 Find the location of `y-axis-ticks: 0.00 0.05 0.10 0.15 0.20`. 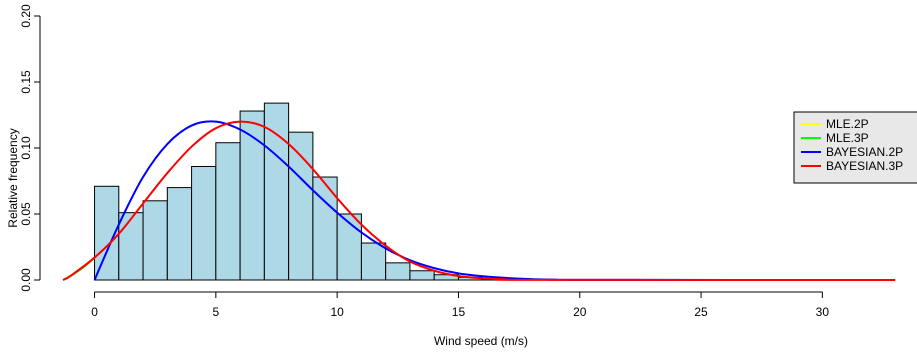

y-axis-ticks: 0.00 0.05 0.10 0.15 0.20 is located at coordinates (29, 148).